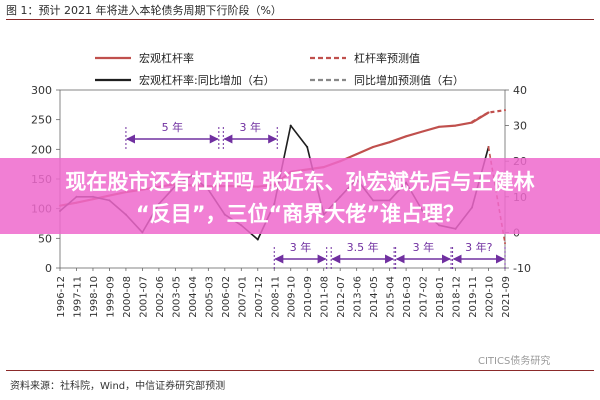 The height and width of the screenshot is (400, 600). Describe the element at coordinates (61, 297) in the screenshot. I see `x-tick-label: 1996-12` at that location.